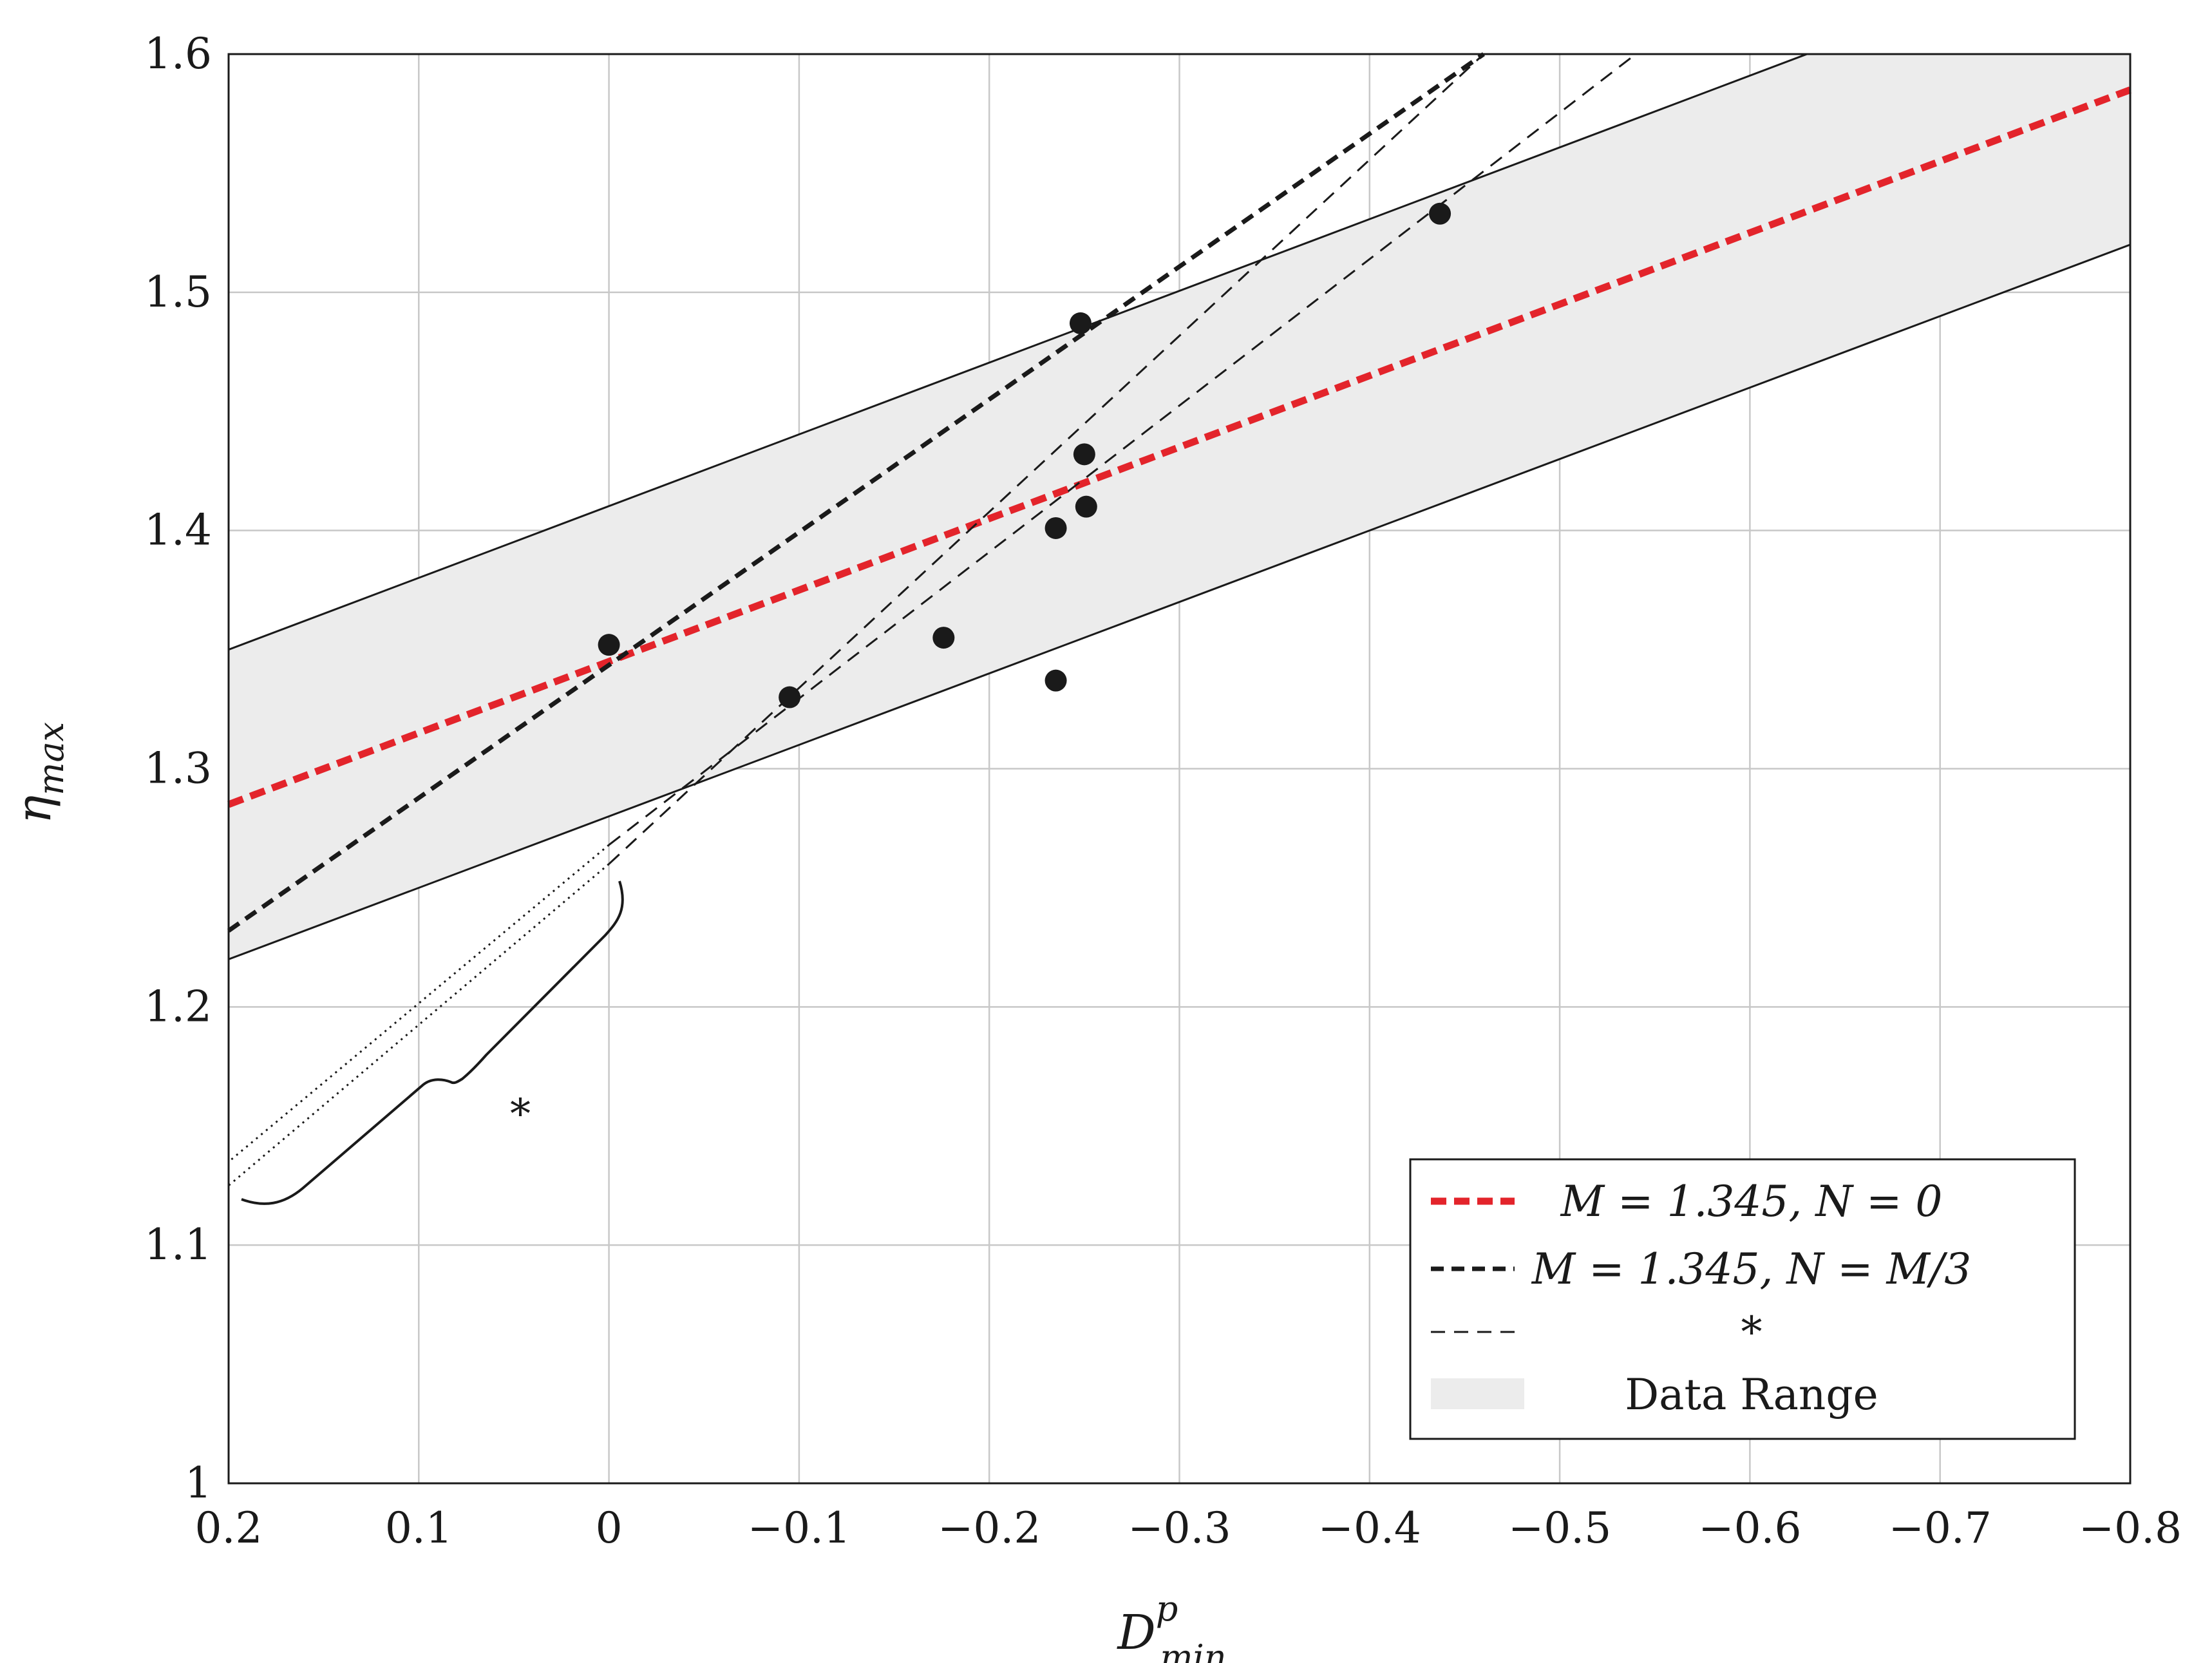 This screenshot has height=1663, width=2212. Describe the element at coordinates (1024, 455) in the screenshot. I see `data-points` at that location.